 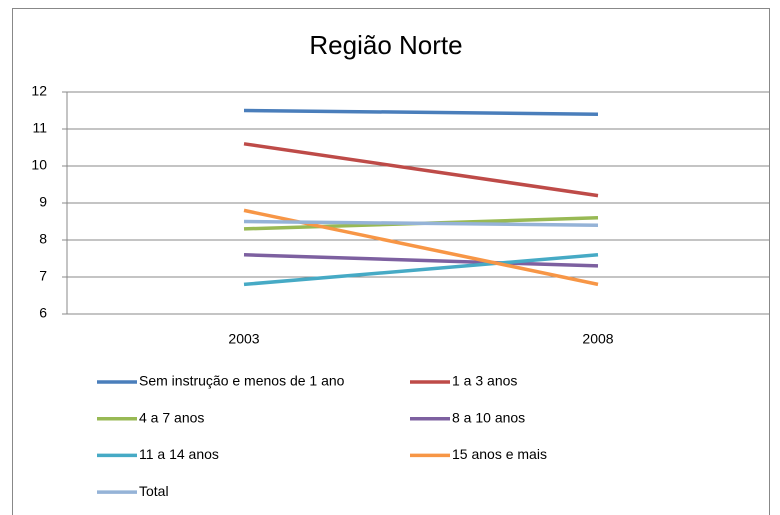 What do you see at coordinates (488, 417) in the screenshot?
I see `legend-label: 8 a 10 anos` at bounding box center [488, 417].